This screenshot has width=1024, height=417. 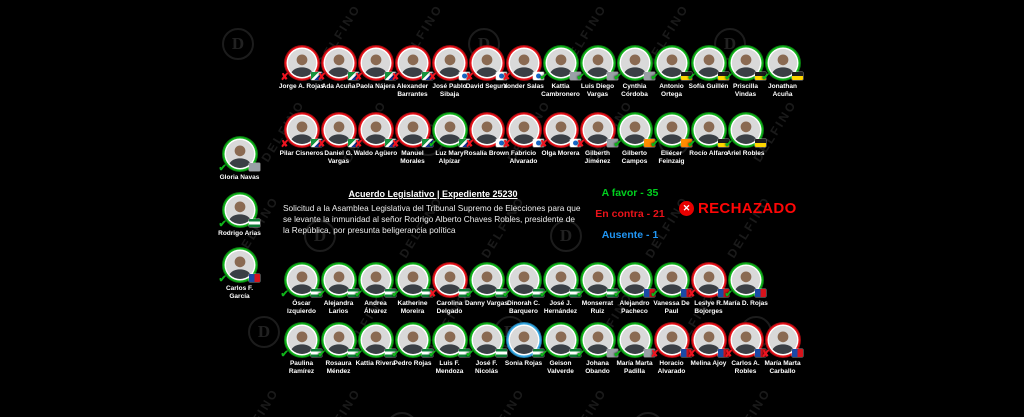 What do you see at coordinates (239, 177) in the screenshot?
I see `deputy-name: Gloria Navas` at bounding box center [239, 177].